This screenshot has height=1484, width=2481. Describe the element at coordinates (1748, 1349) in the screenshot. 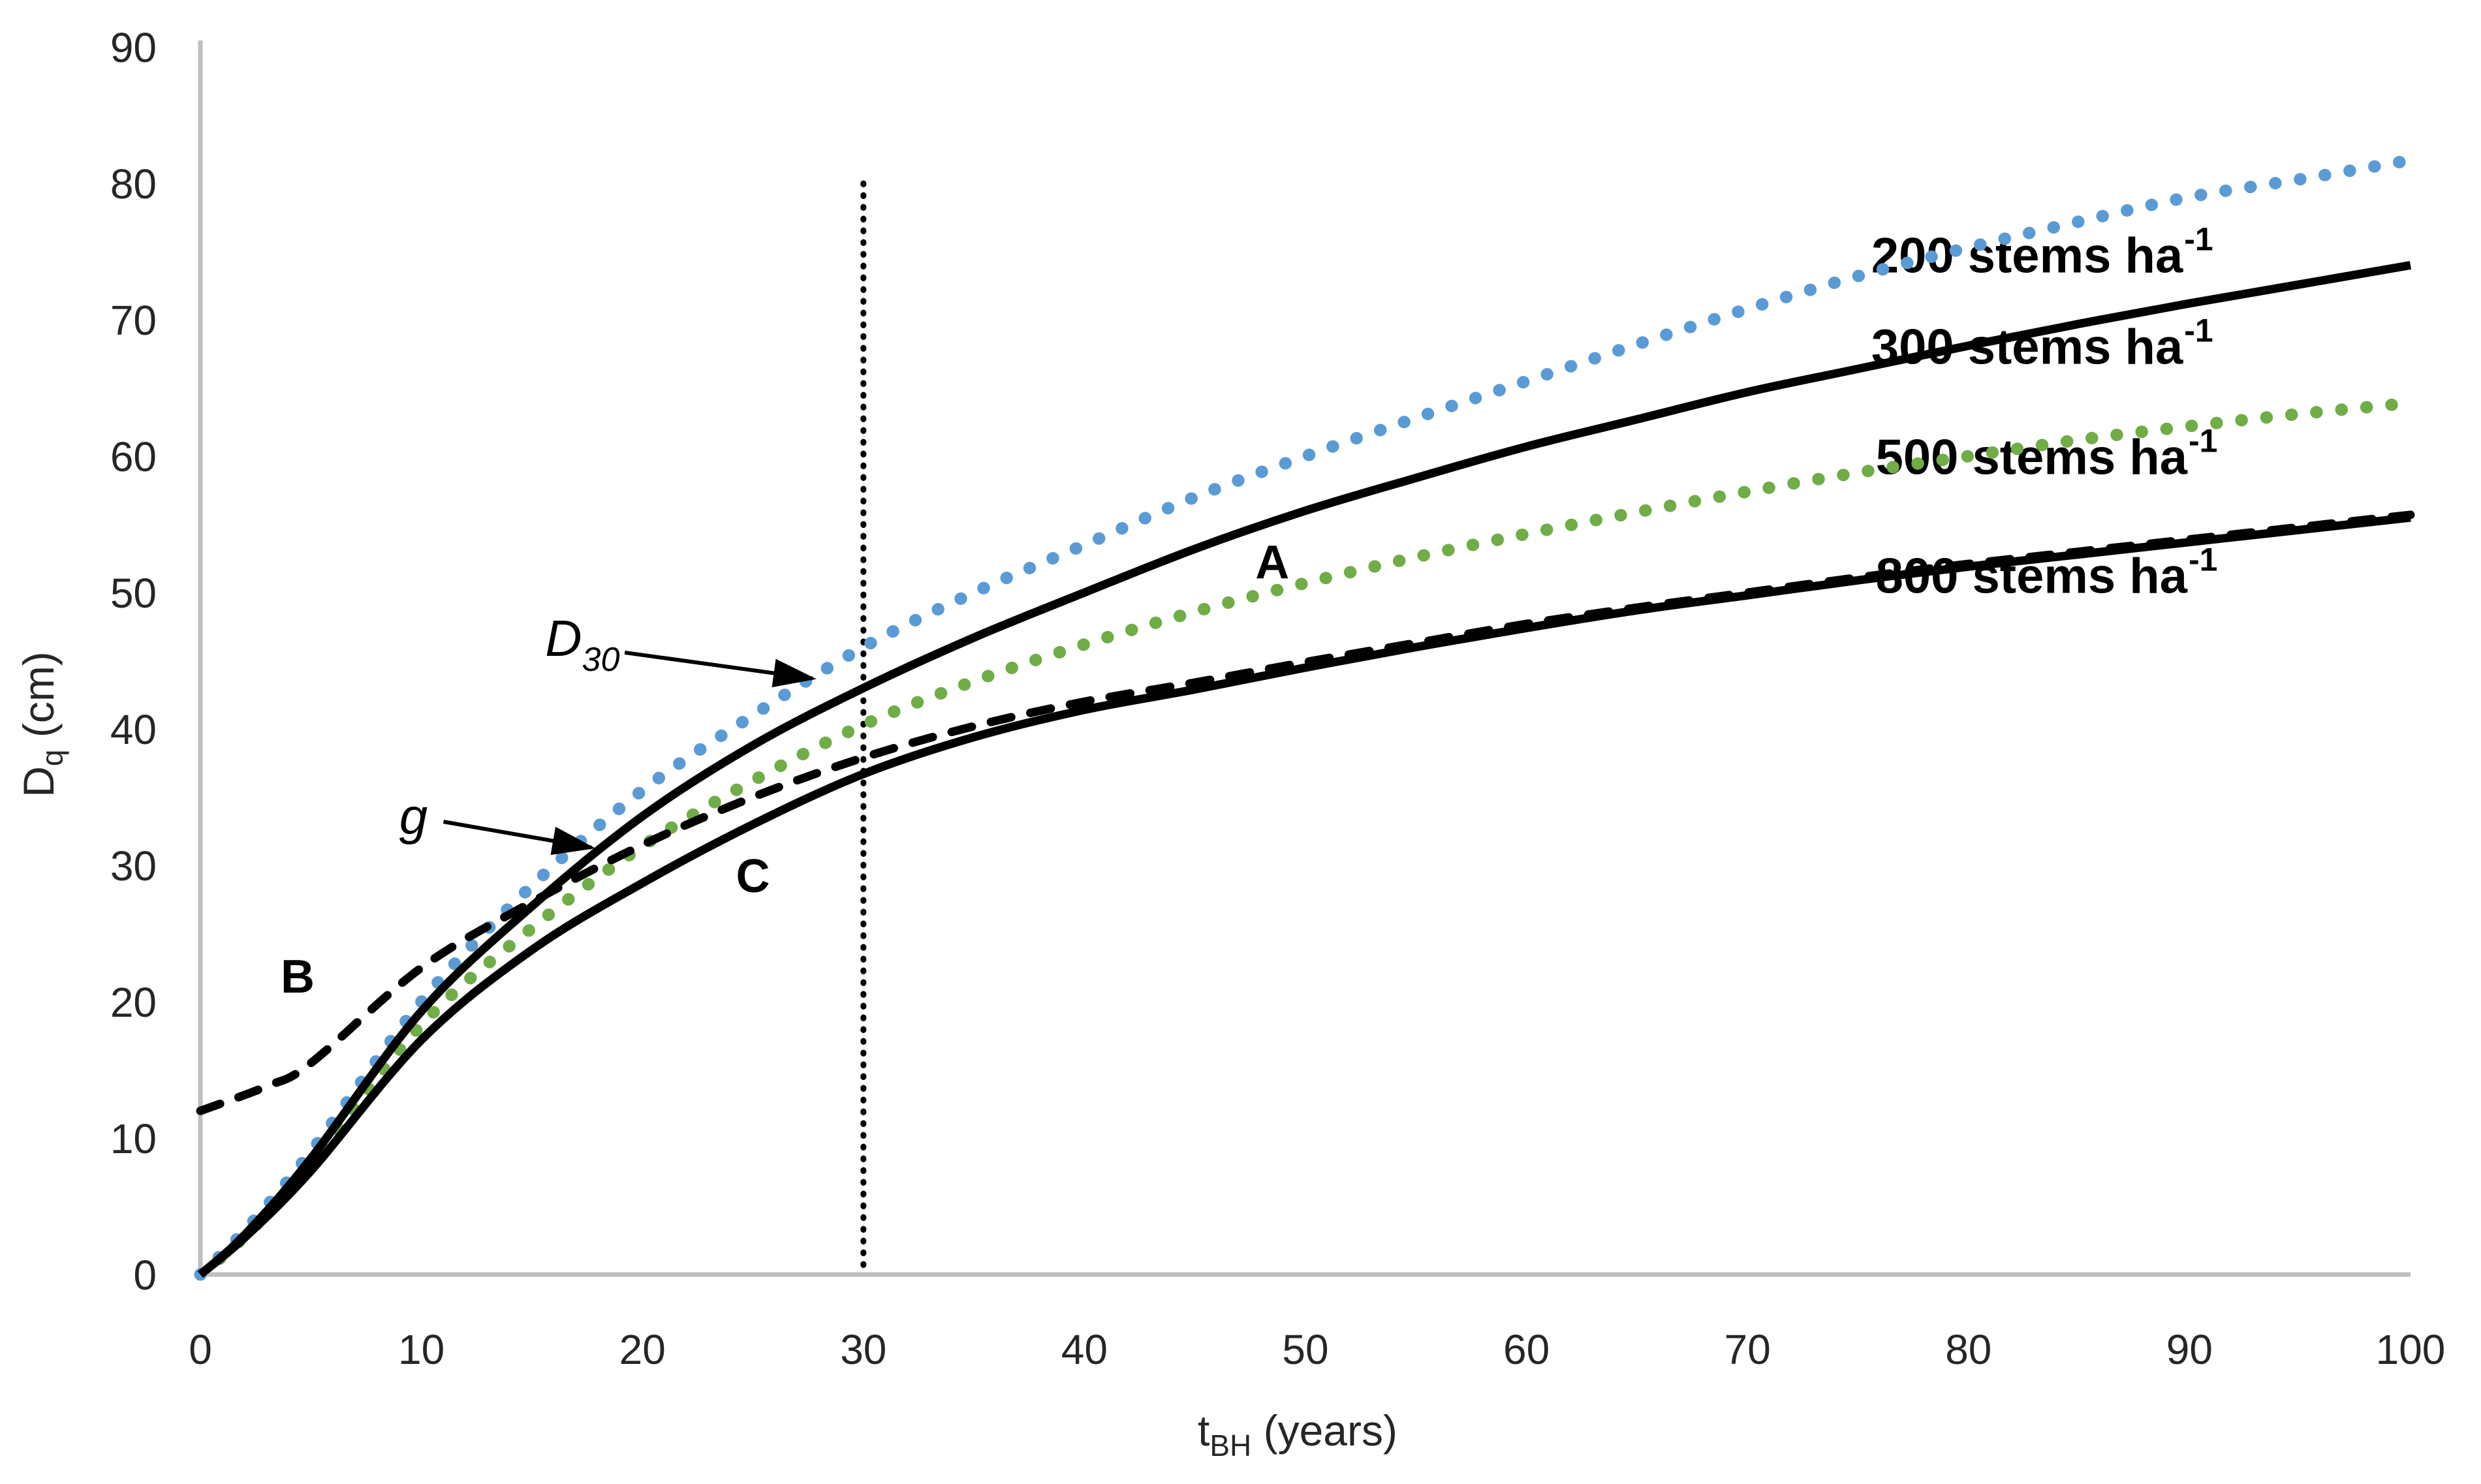

I see `x-tick-label: 70` at that location.